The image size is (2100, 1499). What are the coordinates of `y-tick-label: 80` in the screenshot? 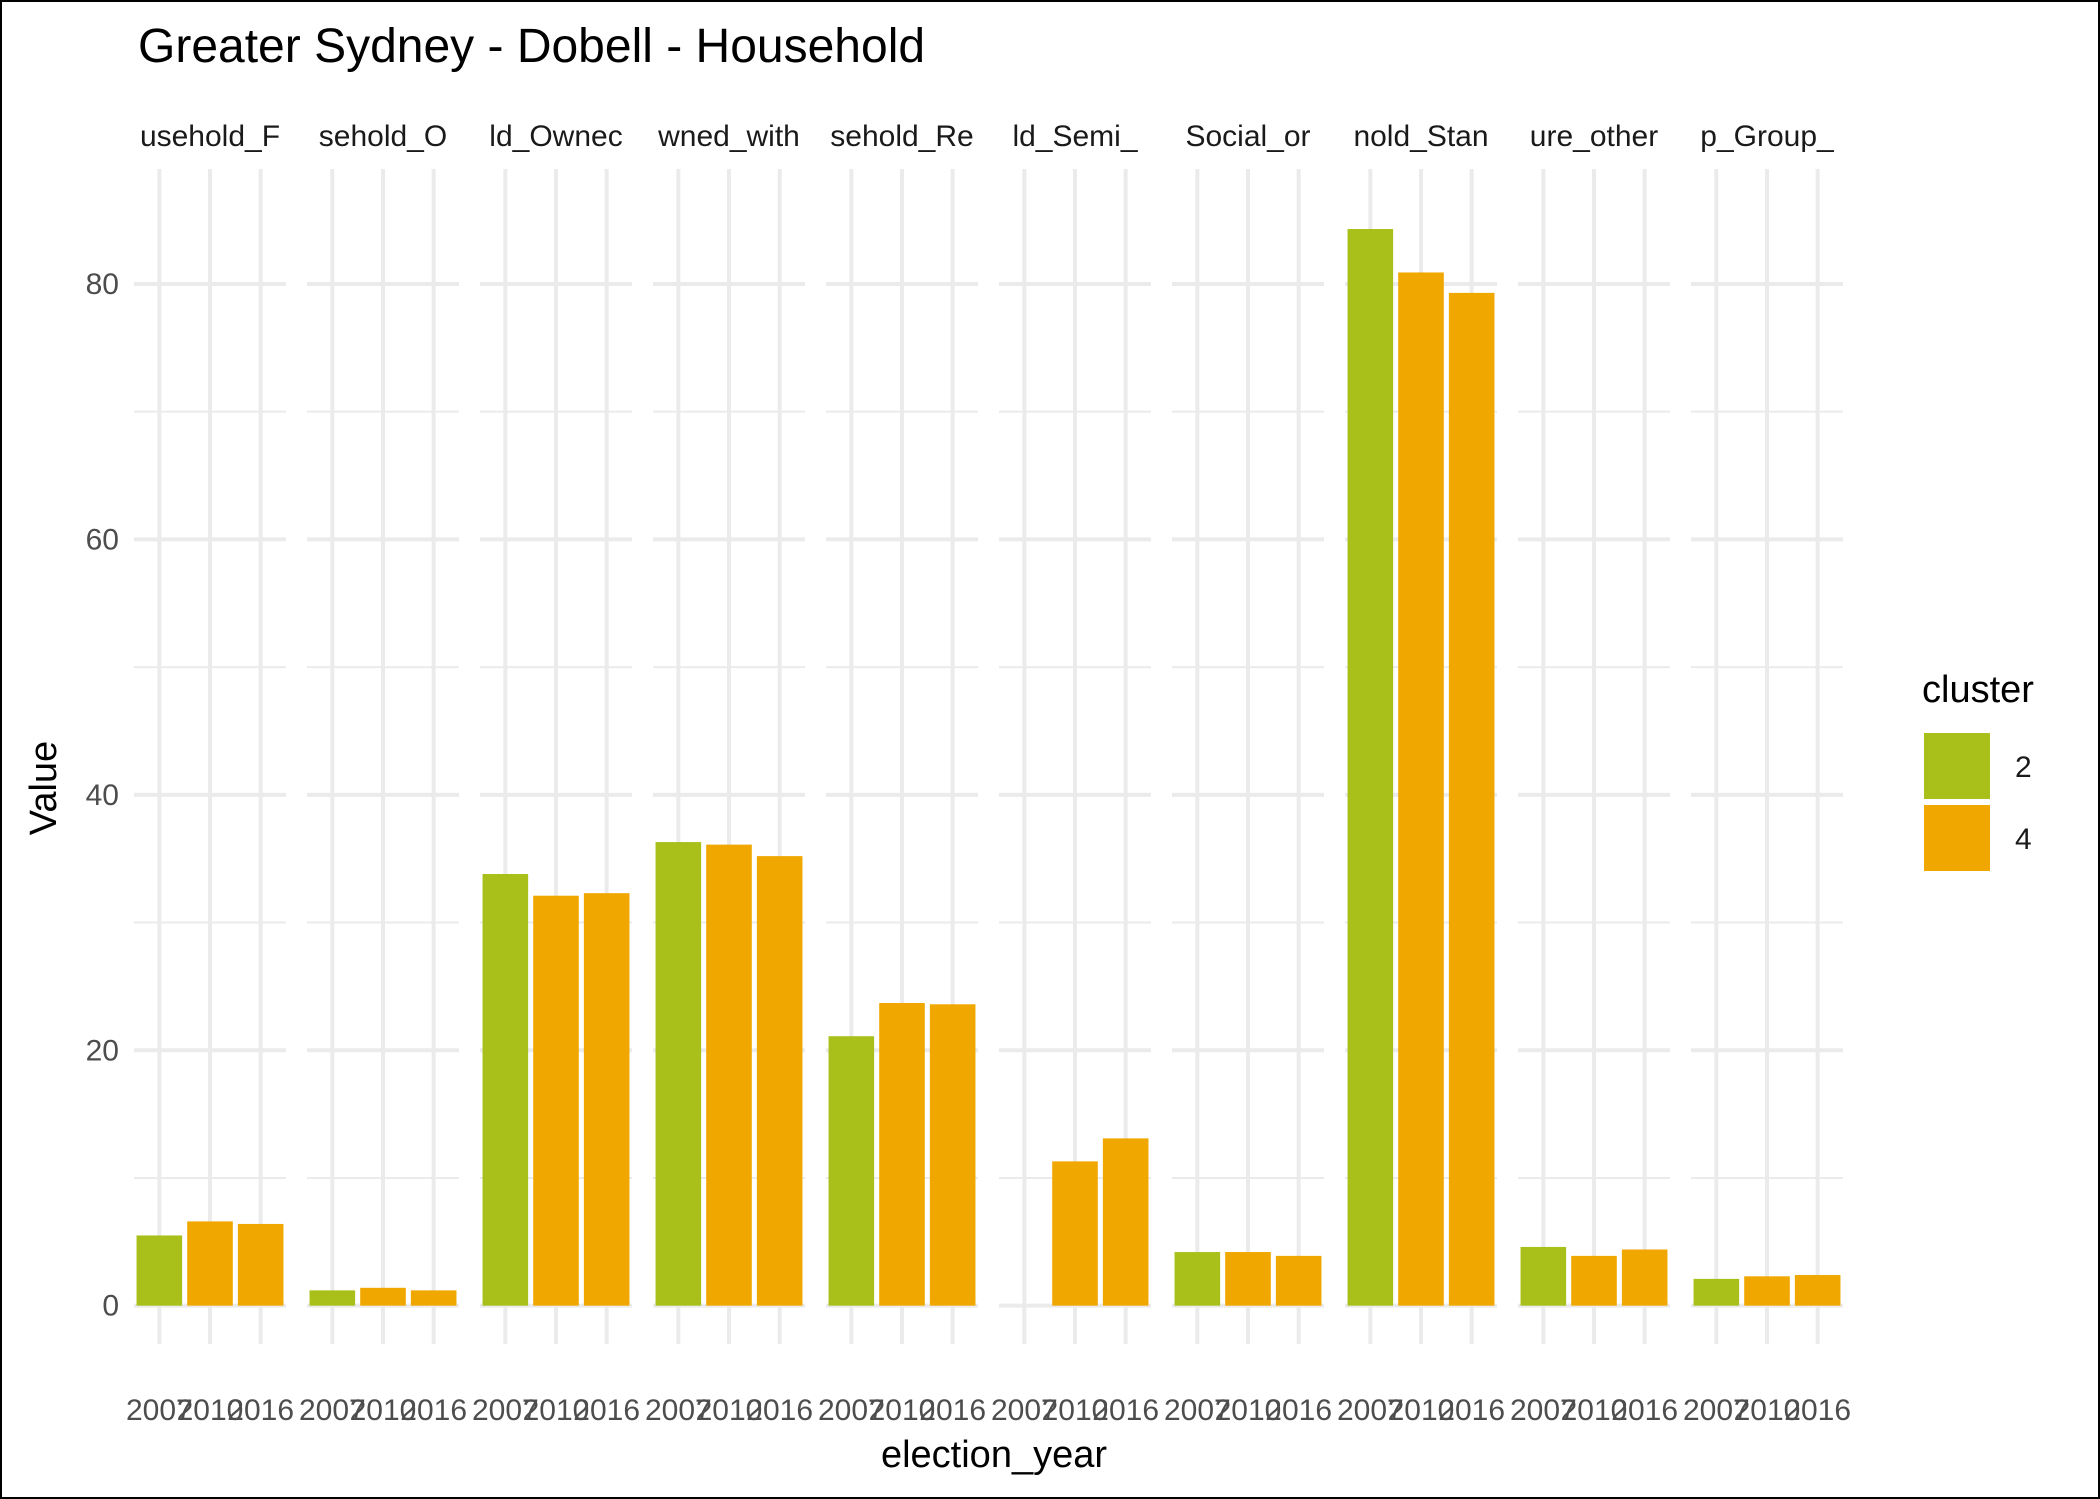 It's located at (102, 284).